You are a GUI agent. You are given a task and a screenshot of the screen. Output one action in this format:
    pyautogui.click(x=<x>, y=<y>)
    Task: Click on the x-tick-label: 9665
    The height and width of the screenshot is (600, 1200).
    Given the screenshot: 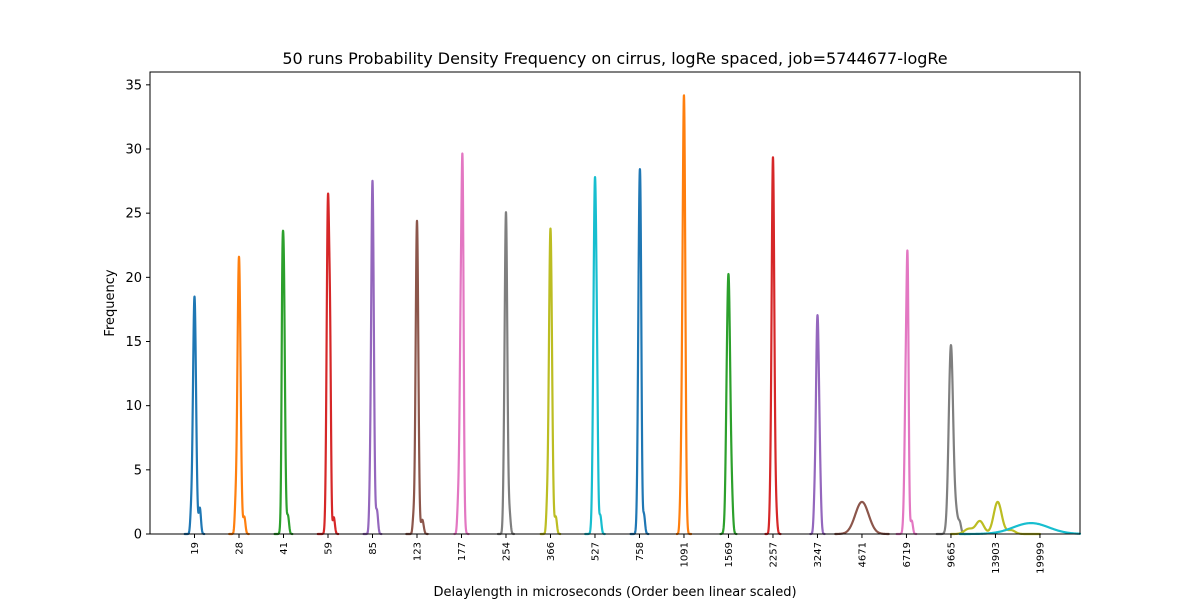 What is the action you would take?
    pyautogui.click(x=951, y=554)
    